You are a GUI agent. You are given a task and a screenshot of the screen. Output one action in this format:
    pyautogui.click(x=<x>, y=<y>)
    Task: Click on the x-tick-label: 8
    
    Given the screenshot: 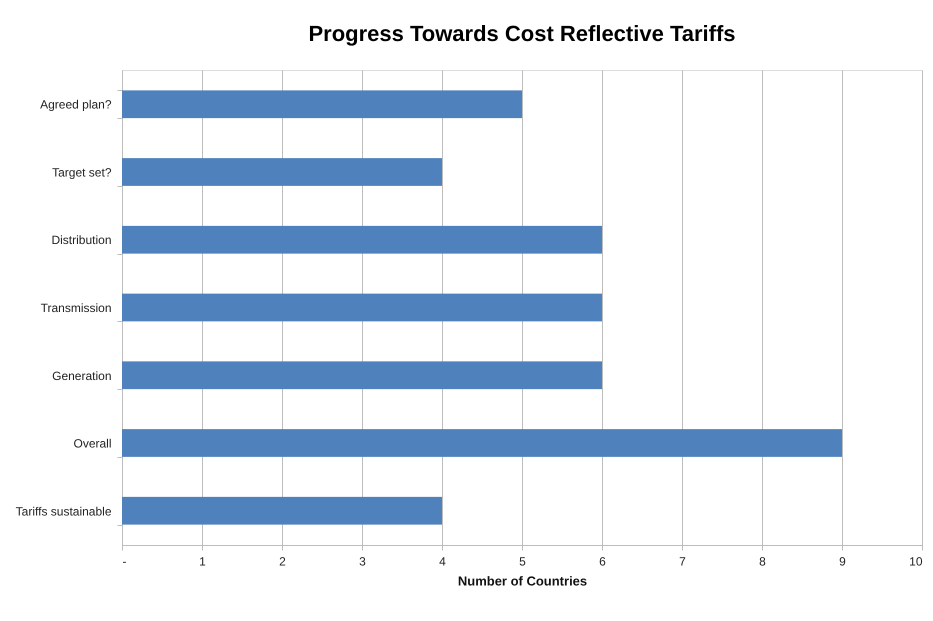 What is the action you would take?
    pyautogui.click(x=762, y=561)
    